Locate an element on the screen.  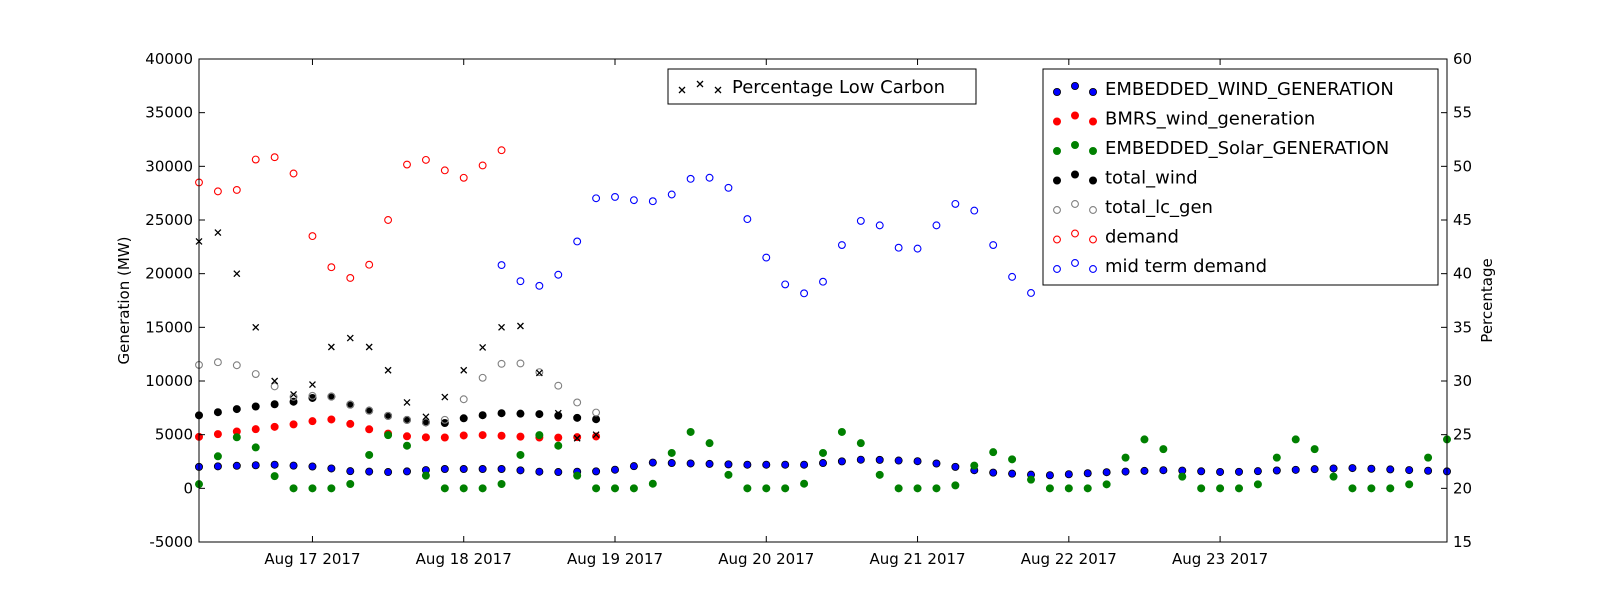
legend-label: demand is located at coordinates (1142, 237).